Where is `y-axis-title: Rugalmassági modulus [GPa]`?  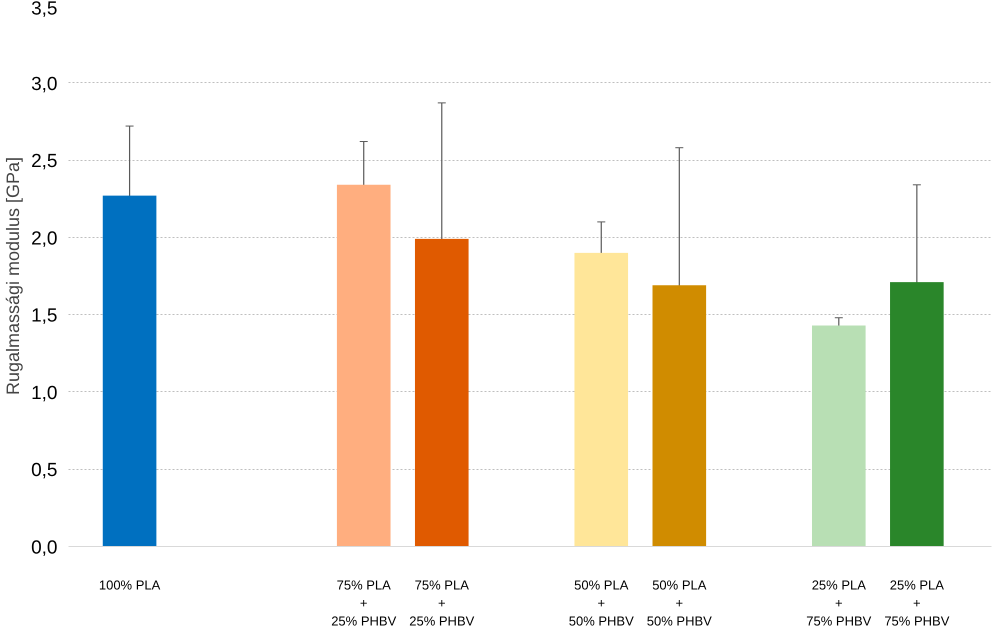 y-axis-title: Rugalmassági modulus [GPa] is located at coordinates (13, 276).